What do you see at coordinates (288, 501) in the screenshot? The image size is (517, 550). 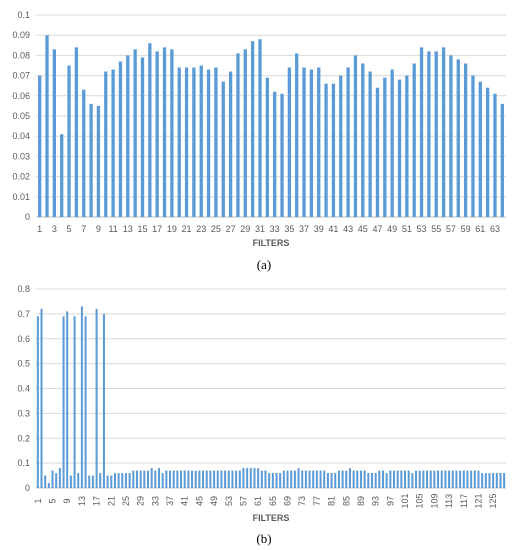 I see `x-tick-label-b-69: 69` at bounding box center [288, 501].